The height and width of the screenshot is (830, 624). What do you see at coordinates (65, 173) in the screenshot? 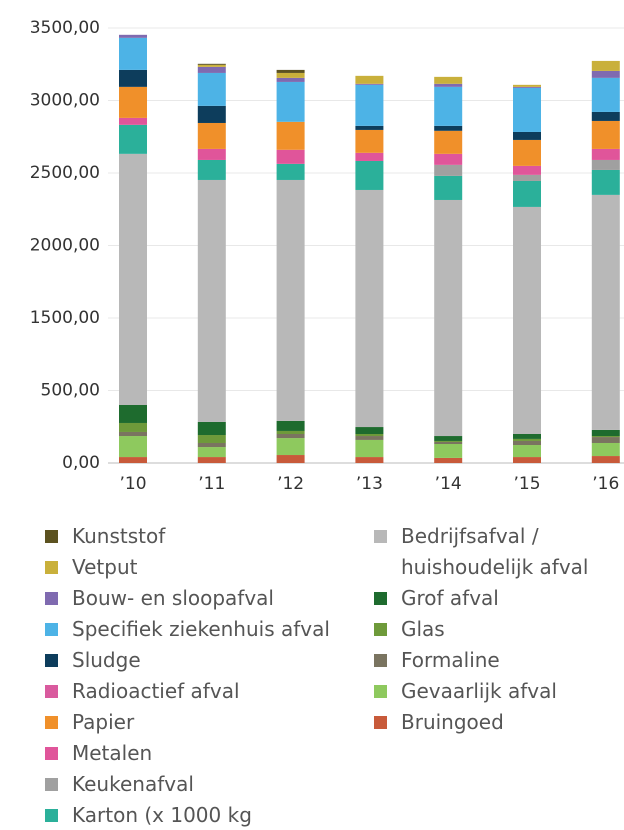
I see `y-tick-label: 2500,00` at bounding box center [65, 173].